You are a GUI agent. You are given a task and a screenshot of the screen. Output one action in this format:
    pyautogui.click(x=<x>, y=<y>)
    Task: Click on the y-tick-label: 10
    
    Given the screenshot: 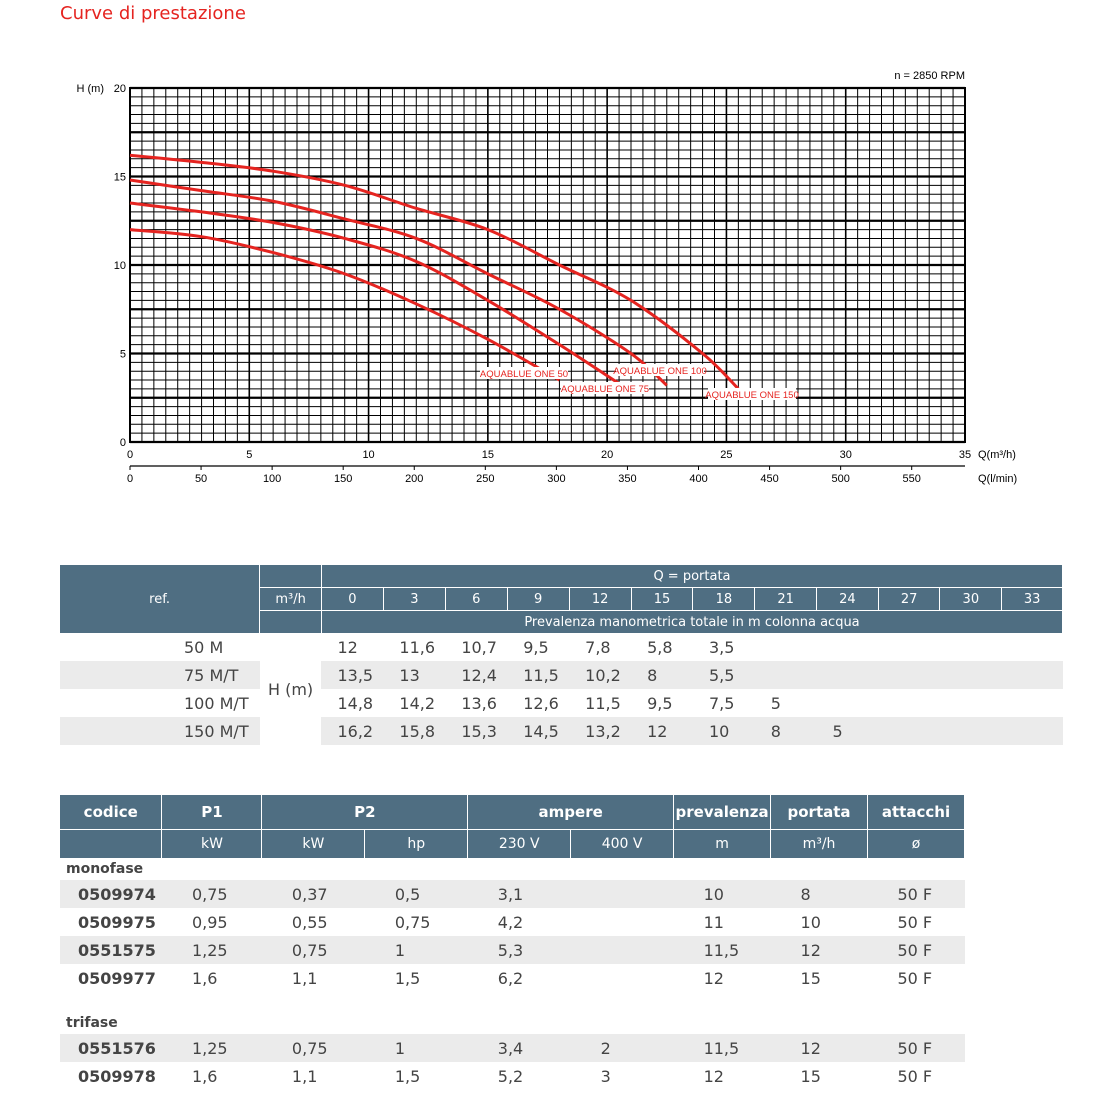 What is the action you would take?
    pyautogui.click(x=120, y=266)
    